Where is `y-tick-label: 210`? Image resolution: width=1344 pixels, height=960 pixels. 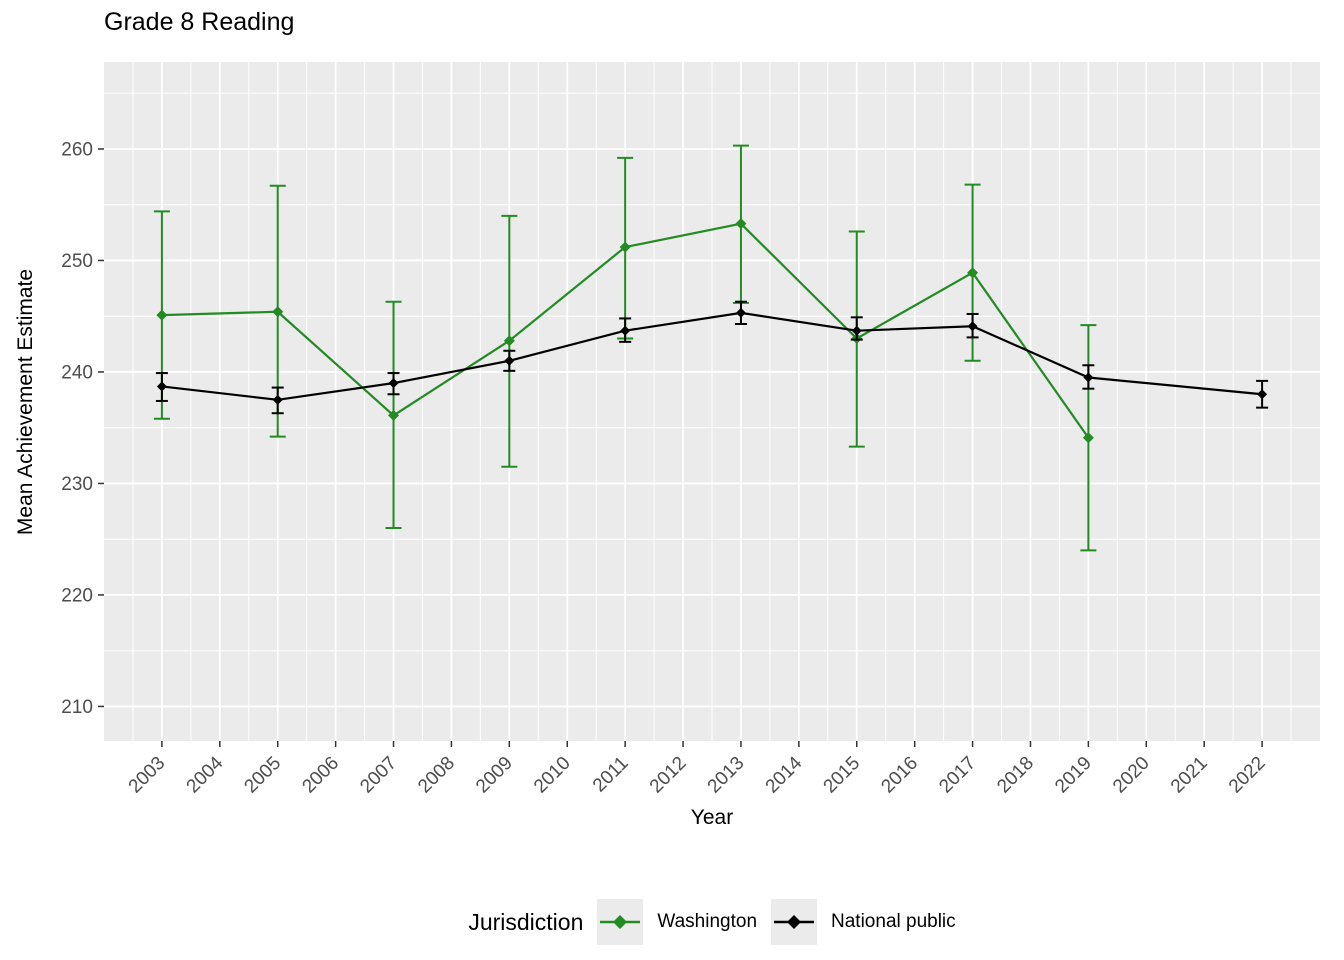
y-tick-label: 210 is located at coordinates (77, 707).